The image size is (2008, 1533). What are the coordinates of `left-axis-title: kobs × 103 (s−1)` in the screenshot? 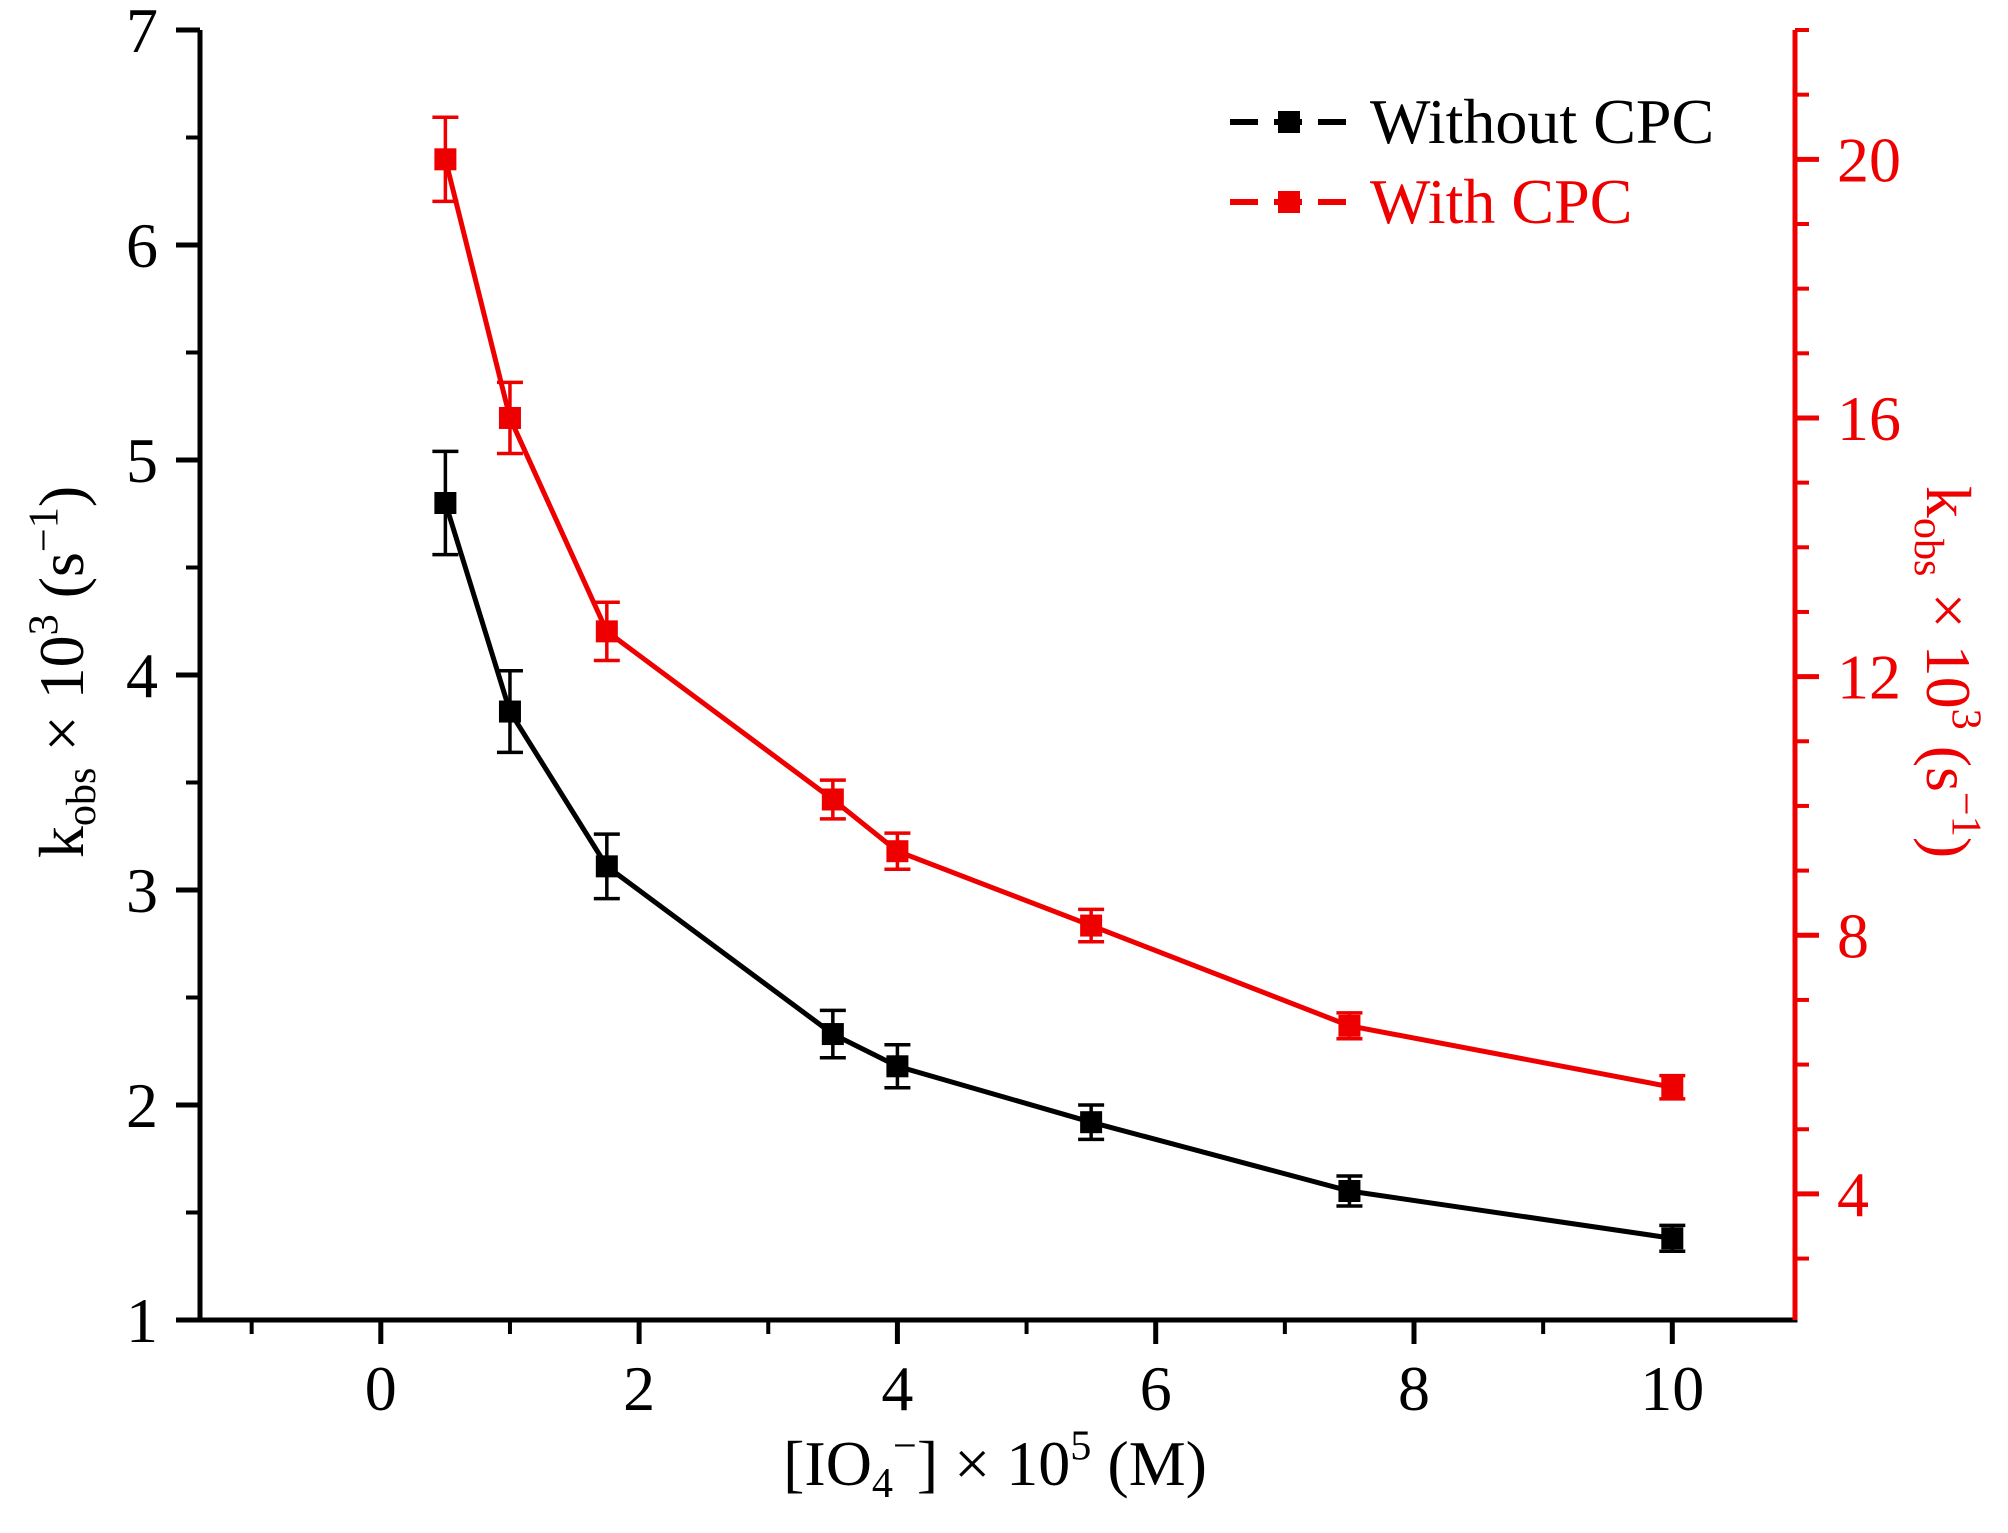 It's located at (63, 672).